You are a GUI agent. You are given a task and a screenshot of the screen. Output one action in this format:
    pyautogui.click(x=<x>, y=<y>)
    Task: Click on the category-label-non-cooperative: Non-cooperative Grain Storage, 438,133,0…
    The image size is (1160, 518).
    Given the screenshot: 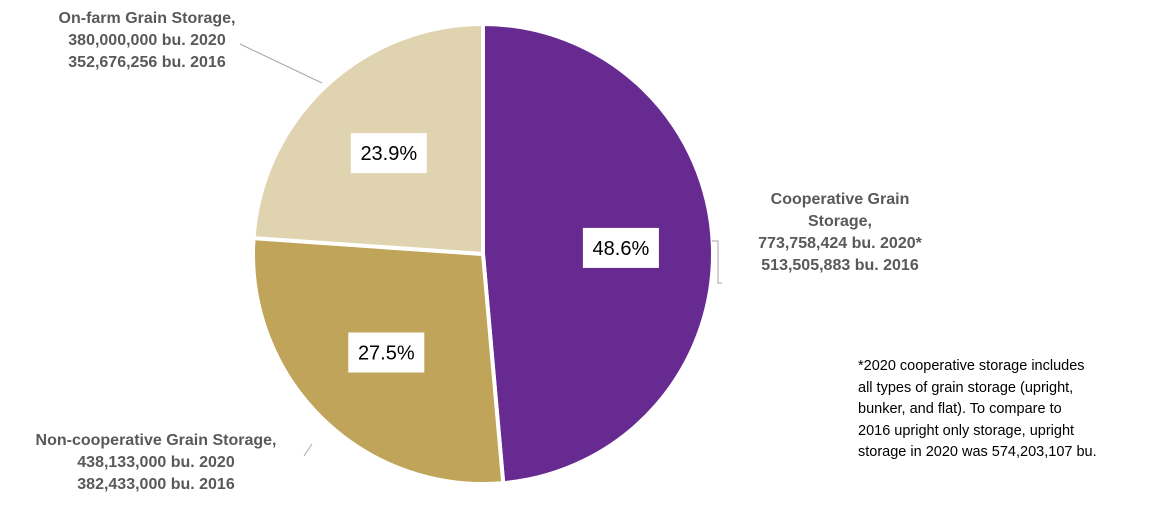 What is the action you would take?
    pyautogui.click(x=156, y=463)
    